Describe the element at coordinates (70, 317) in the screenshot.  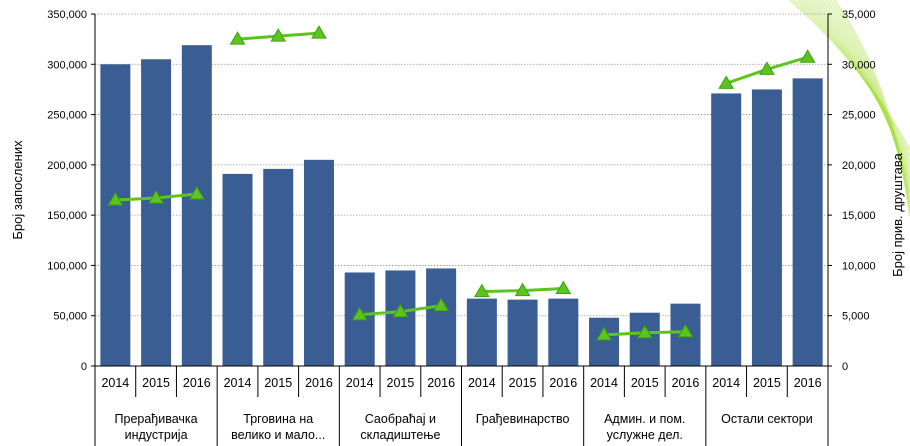
I see `left-tick-label: 50,000` at that location.